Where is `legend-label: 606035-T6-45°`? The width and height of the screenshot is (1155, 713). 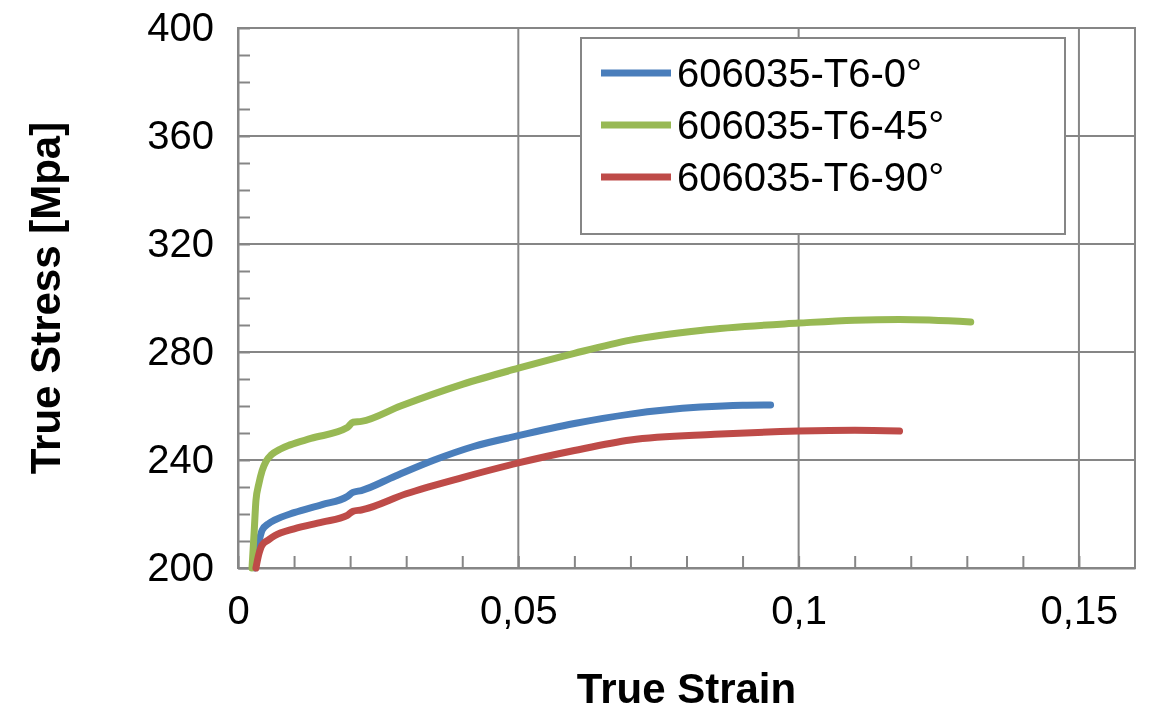
legend-label: 606035-T6-45° is located at coordinates (811, 125).